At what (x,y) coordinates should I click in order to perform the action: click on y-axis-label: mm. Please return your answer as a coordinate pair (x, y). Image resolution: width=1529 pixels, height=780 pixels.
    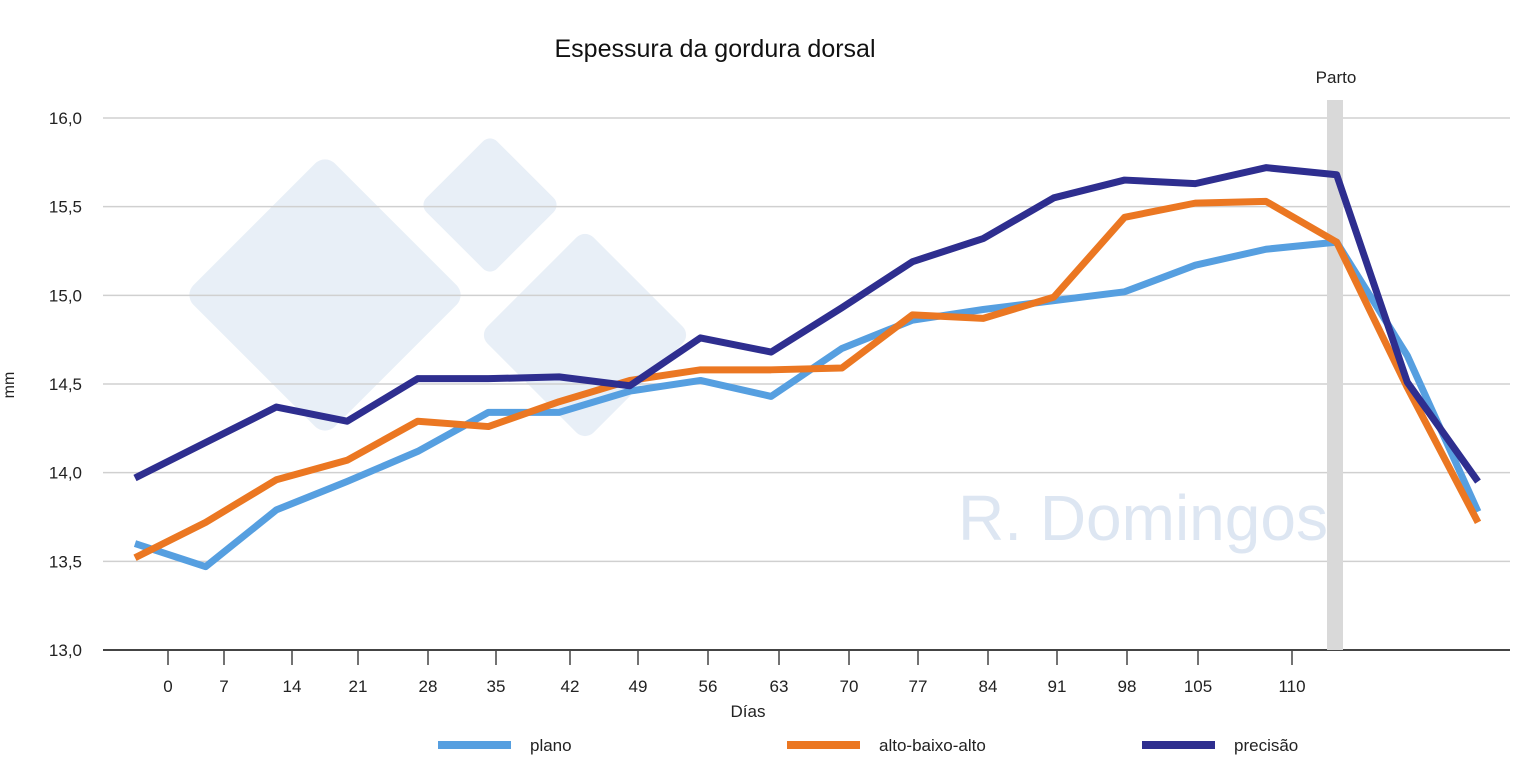
    Looking at the image, I should click on (9, 385).